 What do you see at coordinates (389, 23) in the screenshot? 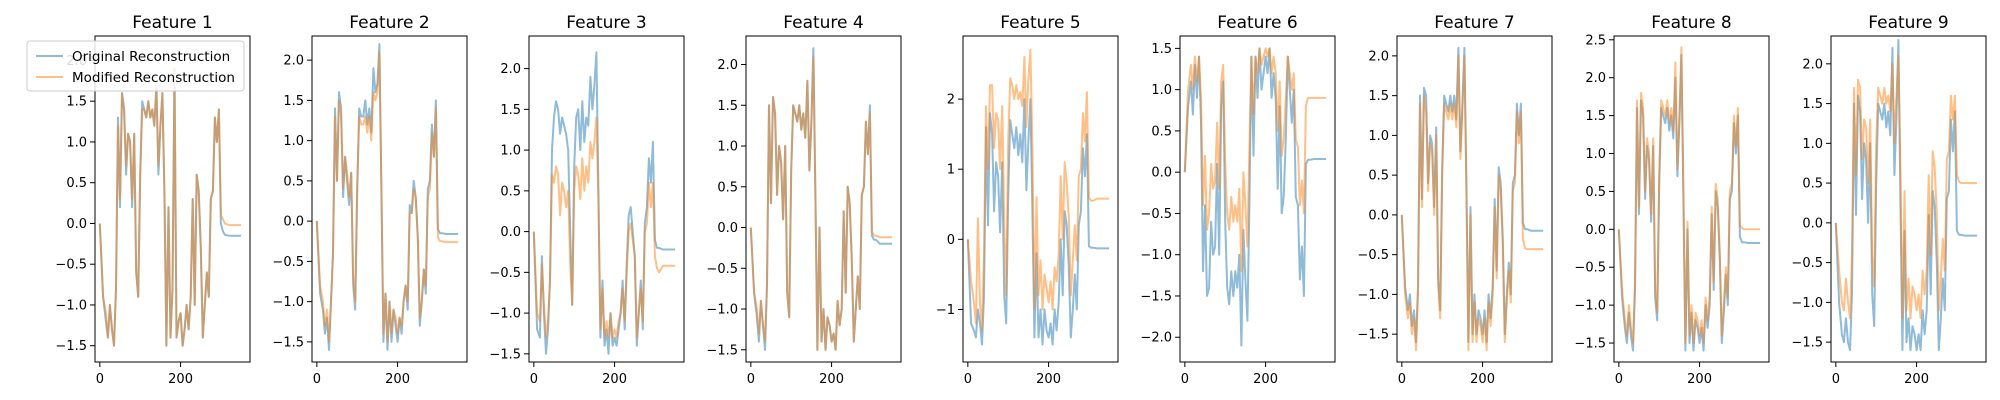
I see `subplot-title: Feature 2` at bounding box center [389, 23].